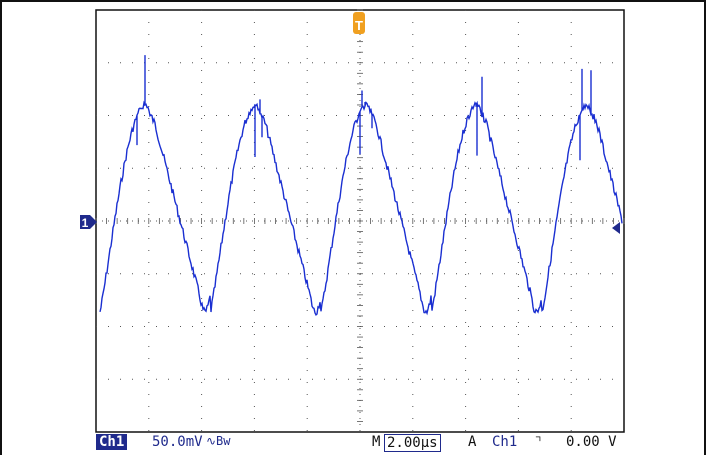 This screenshot has width=706, height=455. Describe the element at coordinates (412, 443) in the screenshot. I see `timebase-value: 2.00µs` at that location.